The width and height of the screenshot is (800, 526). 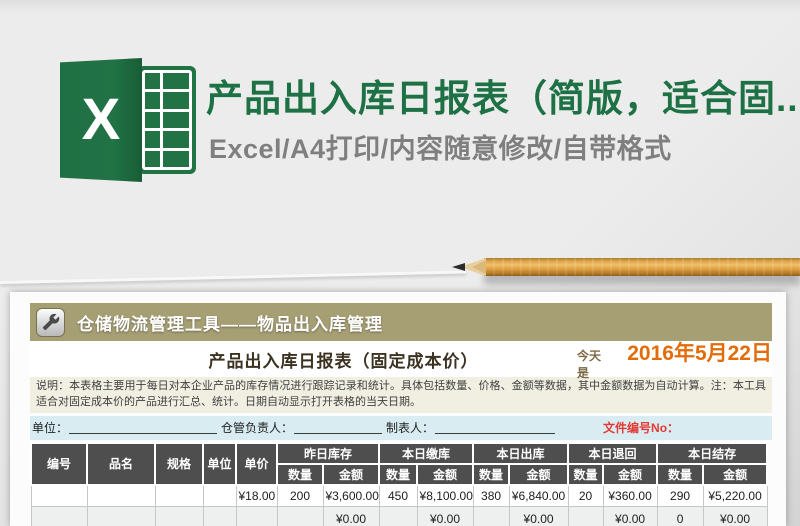 I want to click on keeper-label: 仓管负责人：, so click(x=257, y=428).